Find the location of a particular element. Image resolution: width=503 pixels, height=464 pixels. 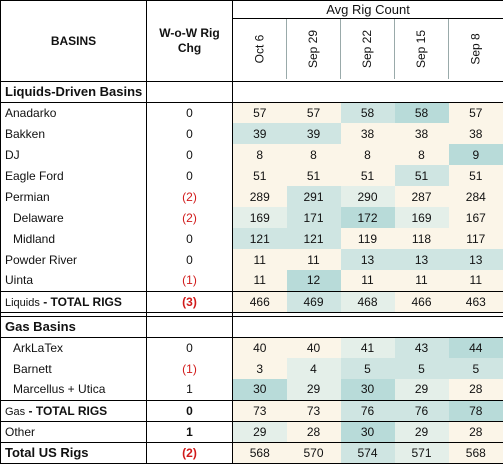

rig-count-cell: 119 is located at coordinates (368, 238).